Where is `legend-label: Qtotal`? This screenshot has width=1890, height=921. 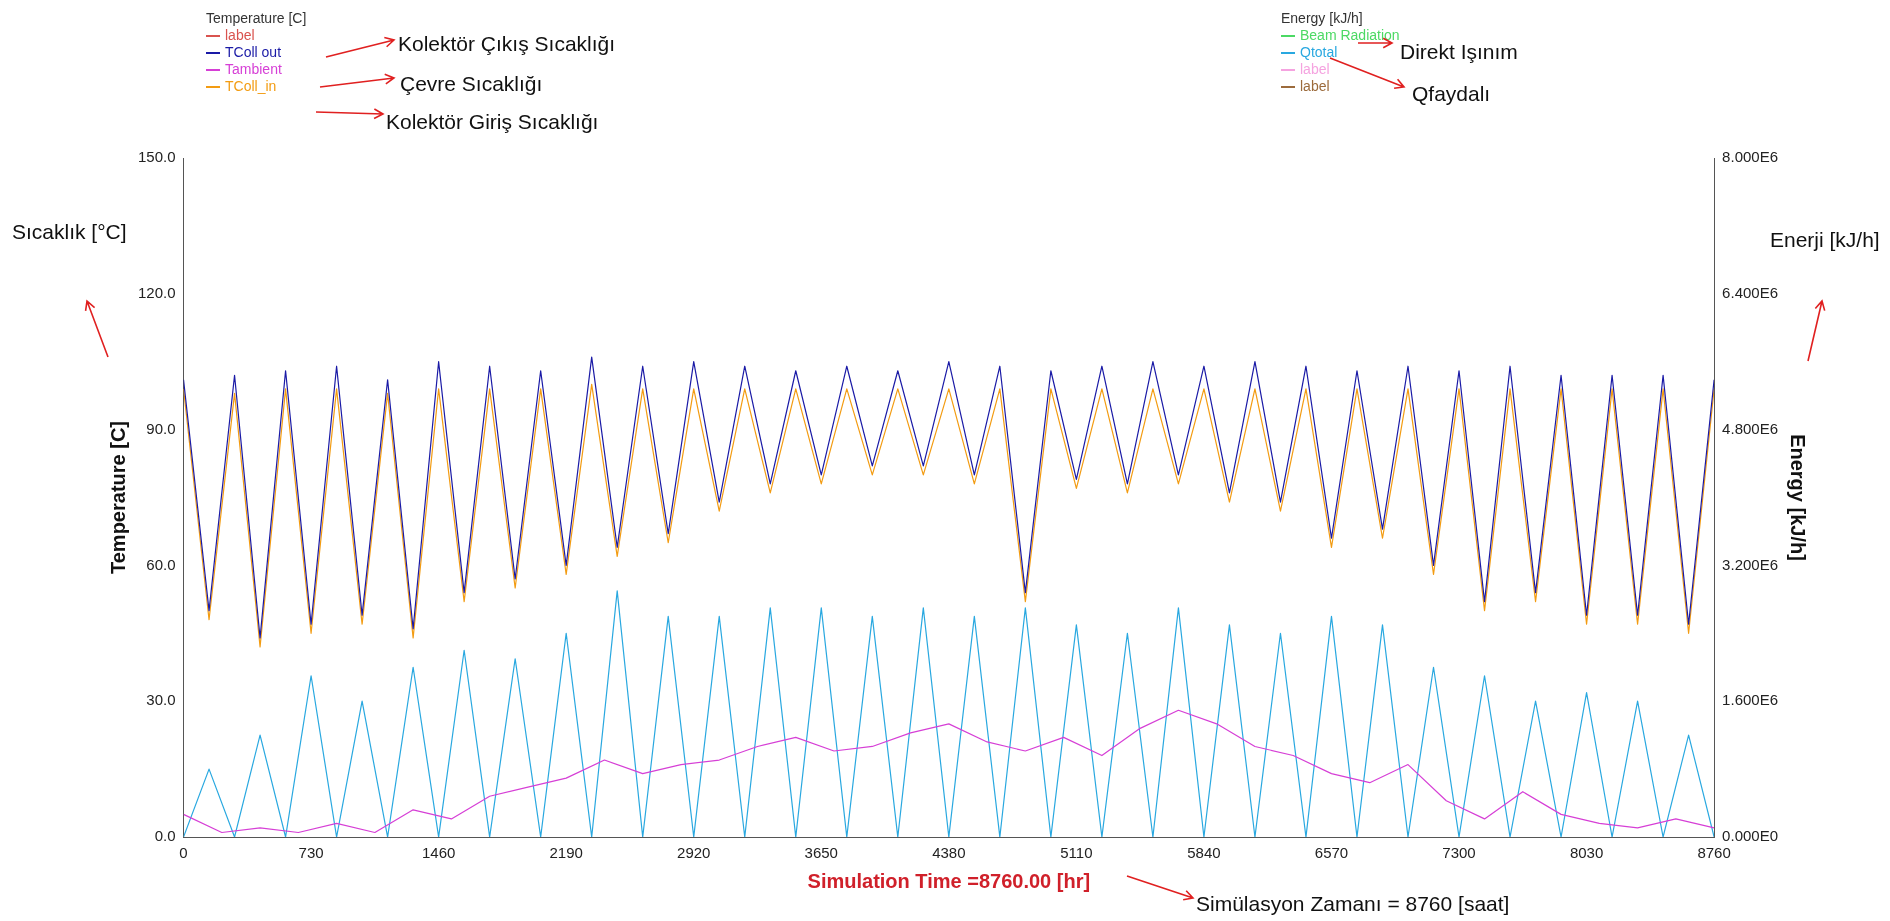 legend-label: Qtotal is located at coordinates (1319, 52).